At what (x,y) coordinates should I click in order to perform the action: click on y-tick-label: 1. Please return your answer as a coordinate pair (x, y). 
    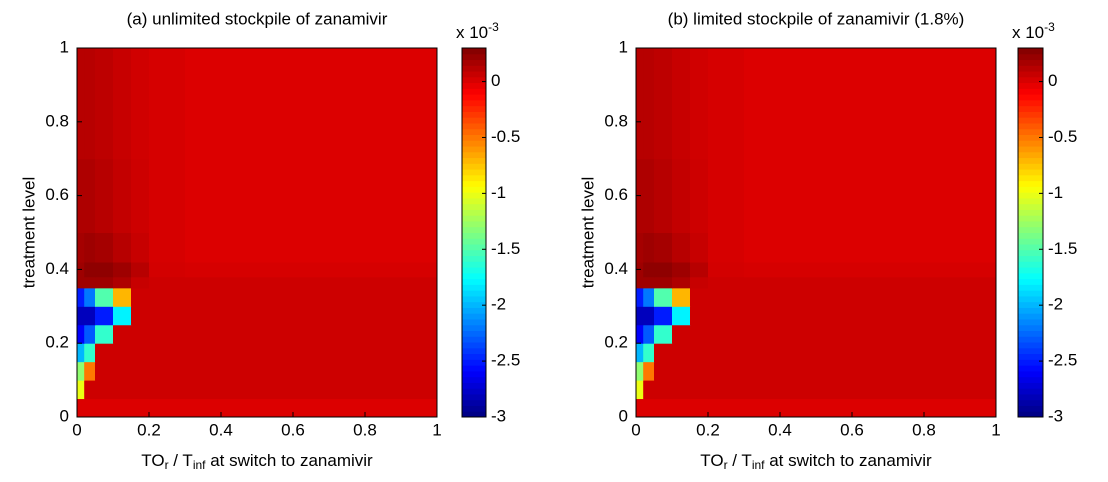
    Looking at the image, I should click on (623, 46).